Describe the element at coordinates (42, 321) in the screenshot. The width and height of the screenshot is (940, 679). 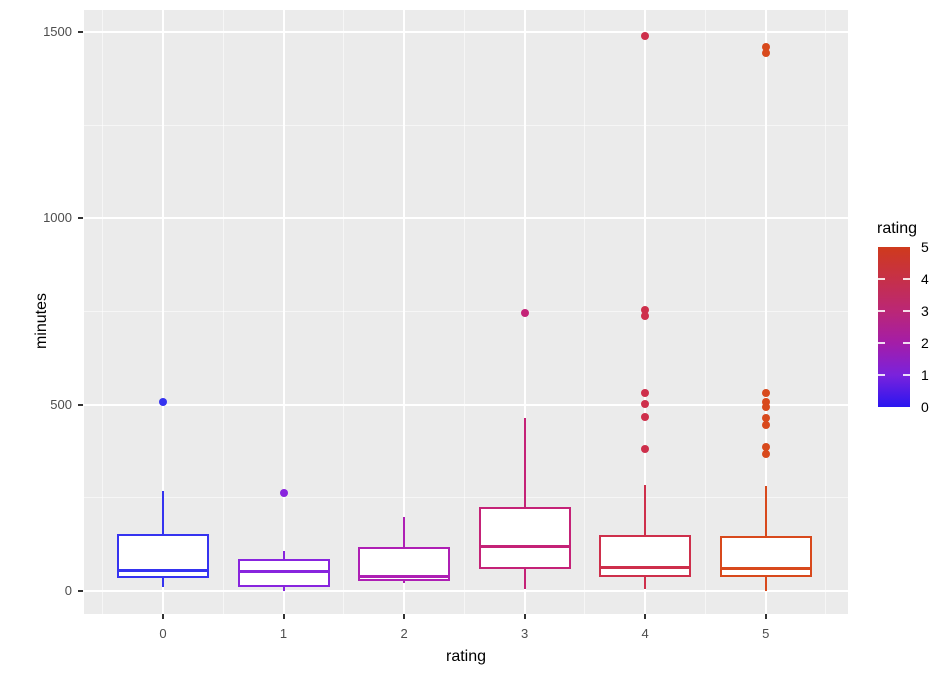
I see `y-axis-title: minutes` at that location.